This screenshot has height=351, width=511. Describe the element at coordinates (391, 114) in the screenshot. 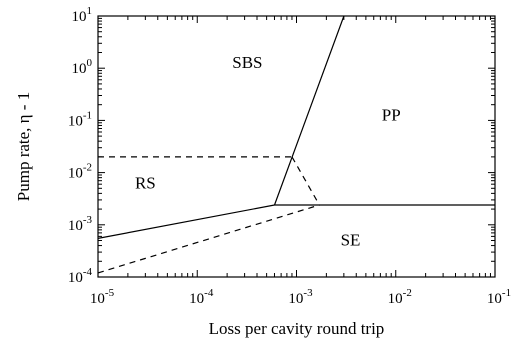

I see `region-label-pp: PP` at that location.